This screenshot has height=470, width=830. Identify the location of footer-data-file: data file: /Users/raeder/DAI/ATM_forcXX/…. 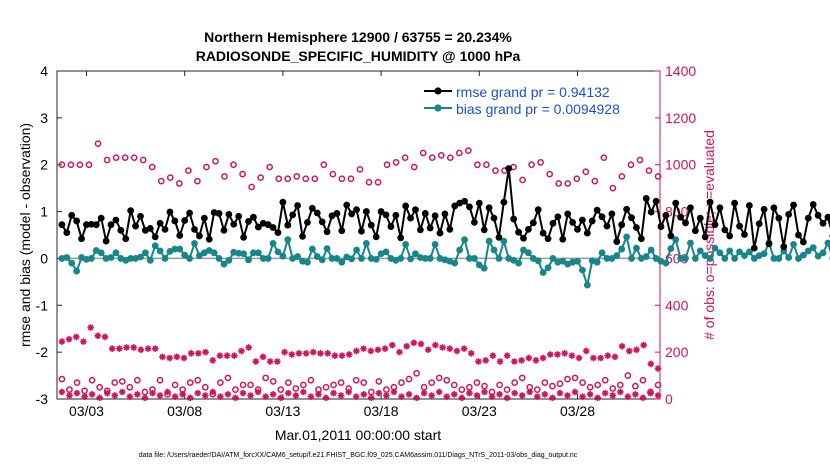
(358, 455).